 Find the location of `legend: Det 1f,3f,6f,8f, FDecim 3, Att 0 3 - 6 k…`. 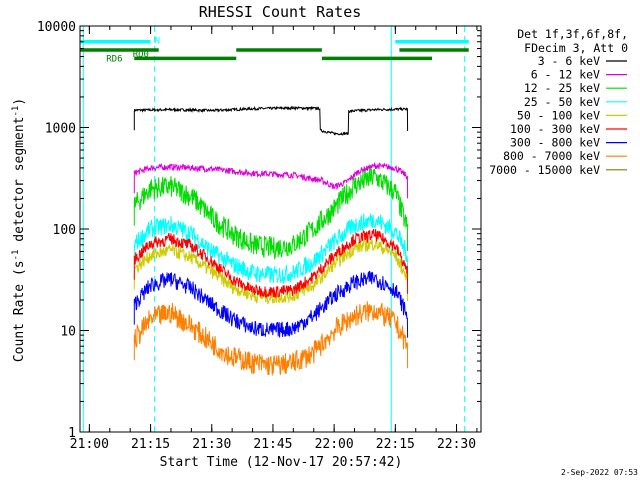

legend: Det 1f,3f,6f,8f, FDecim 3, Att 0 3 - 6 k… is located at coordinates (558, 102).